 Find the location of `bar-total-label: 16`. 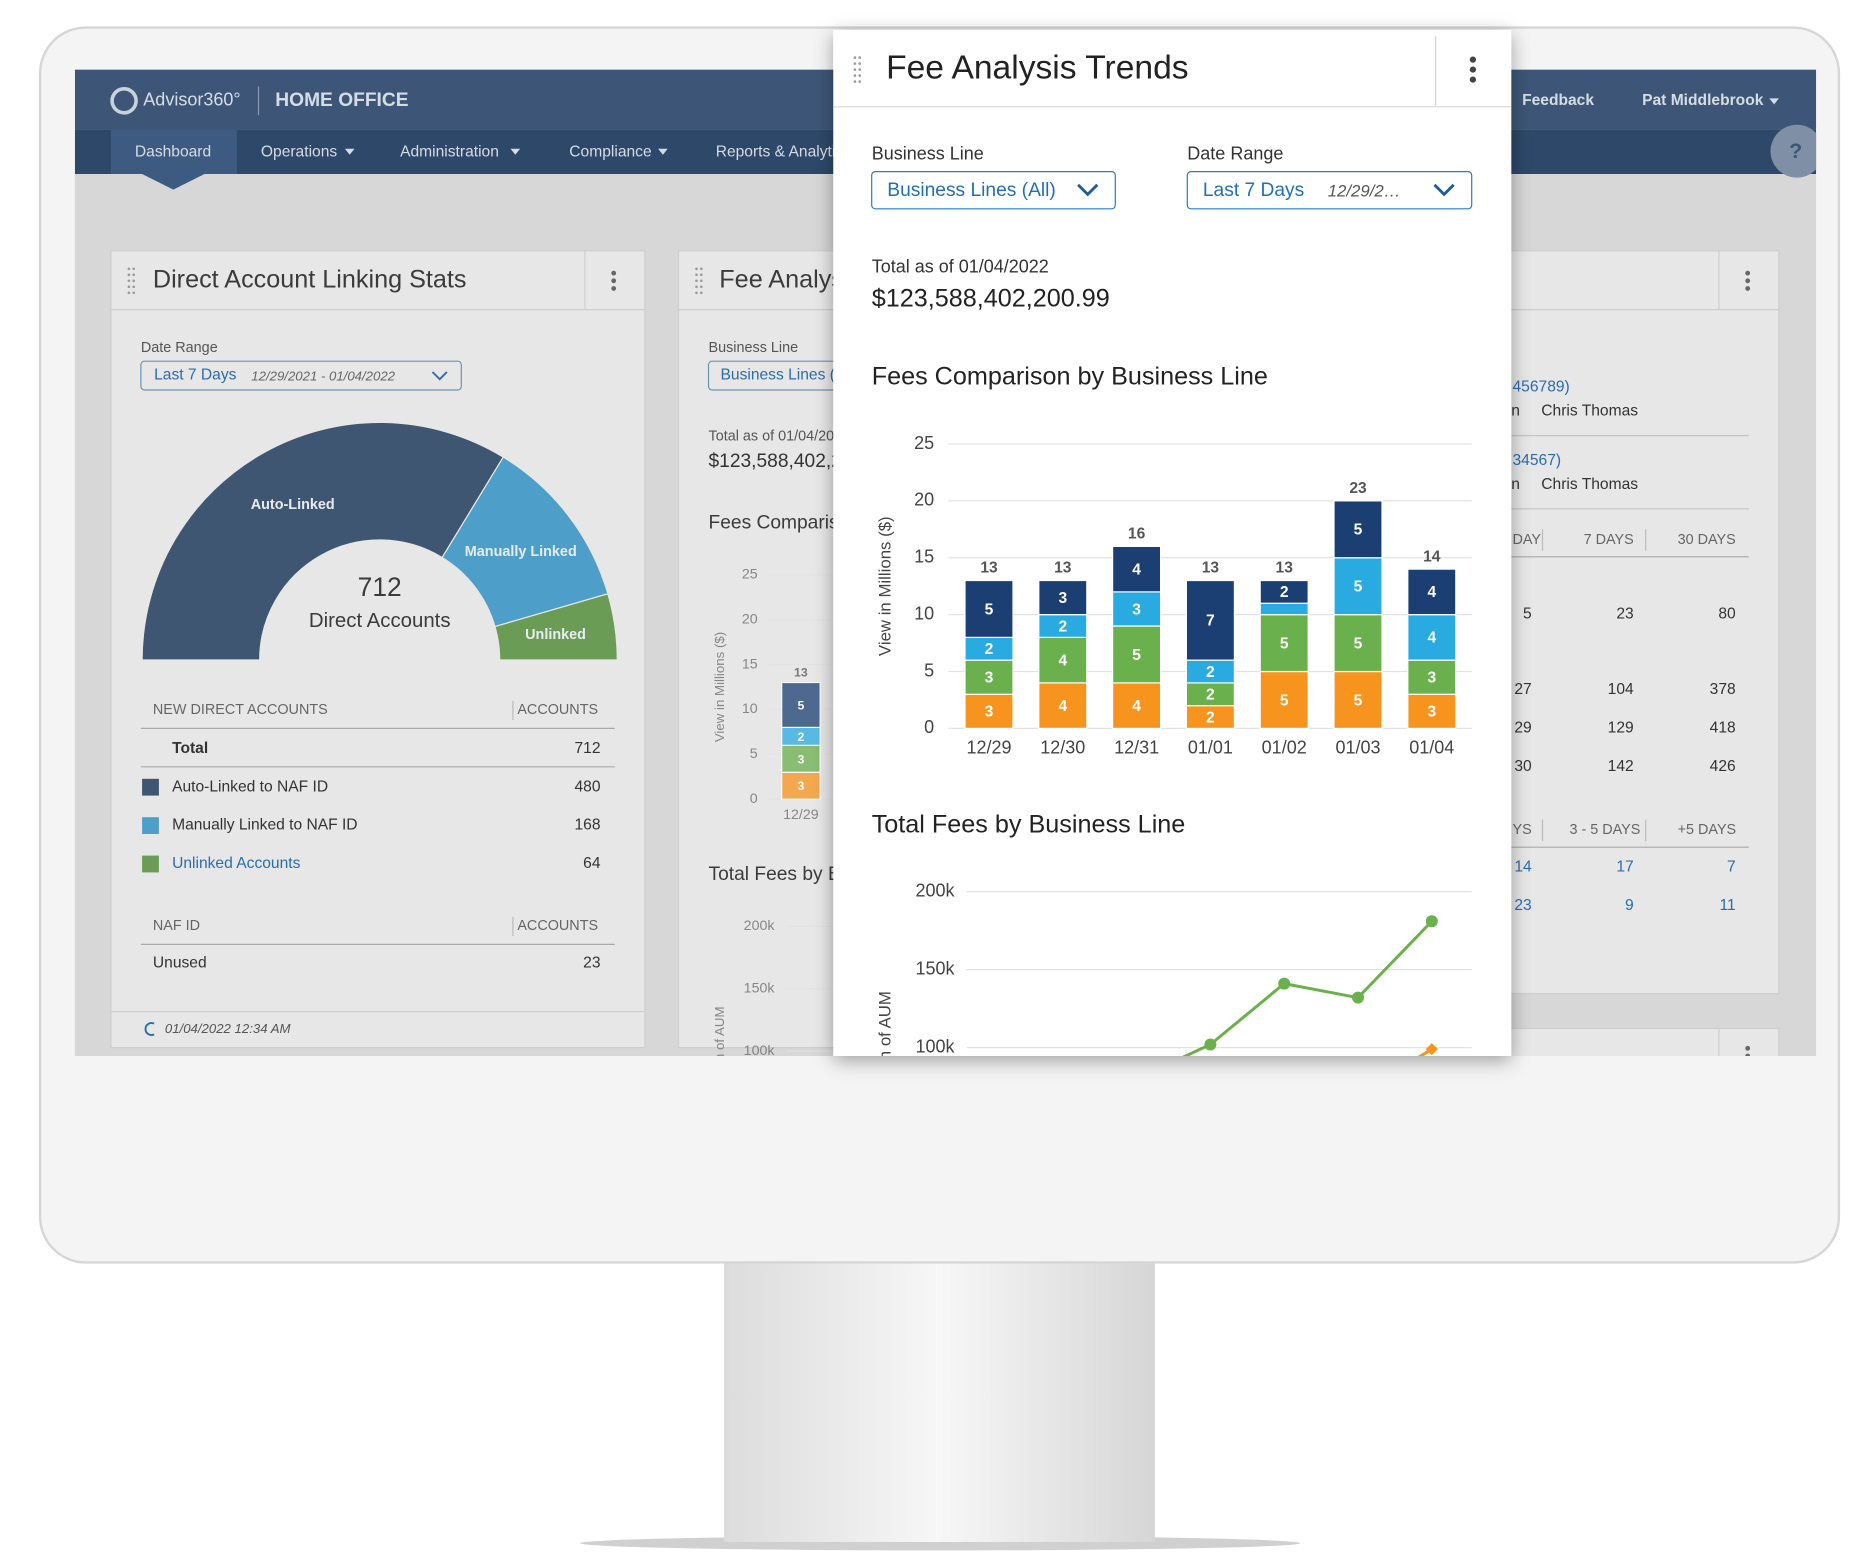

bar-total-label: 16 is located at coordinates (1137, 534).